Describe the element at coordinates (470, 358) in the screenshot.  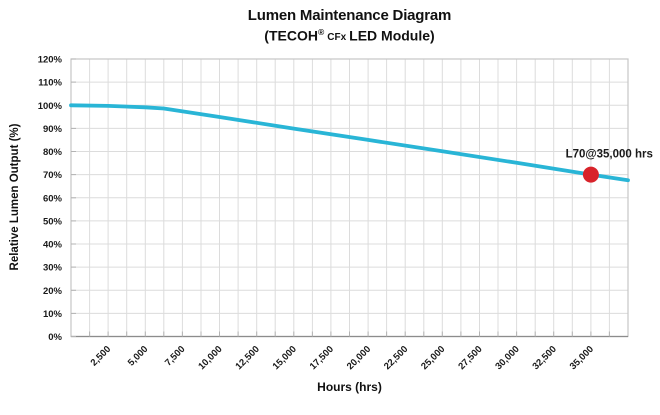
I see `x-tick-label: 27,500` at that location.